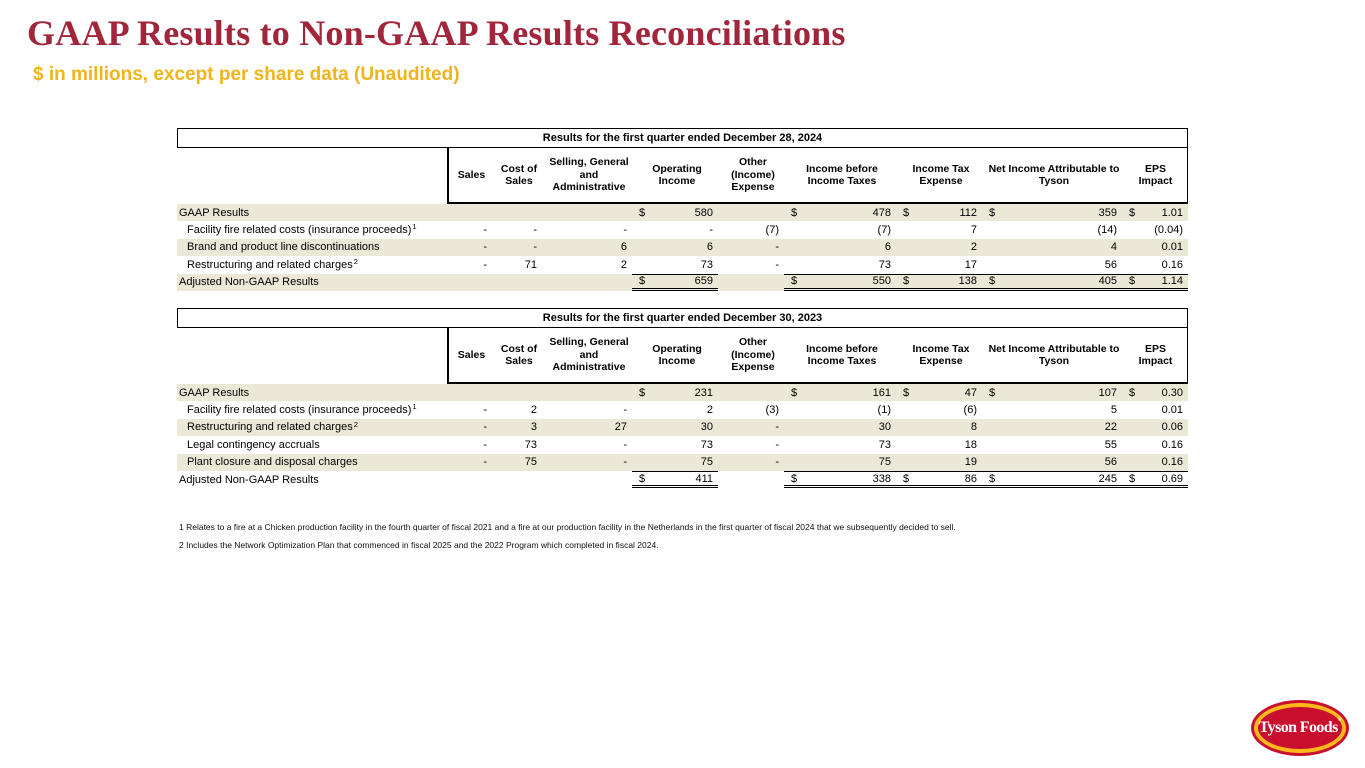 The image size is (1365, 768). I want to click on value-cell: (7), so click(751, 229).